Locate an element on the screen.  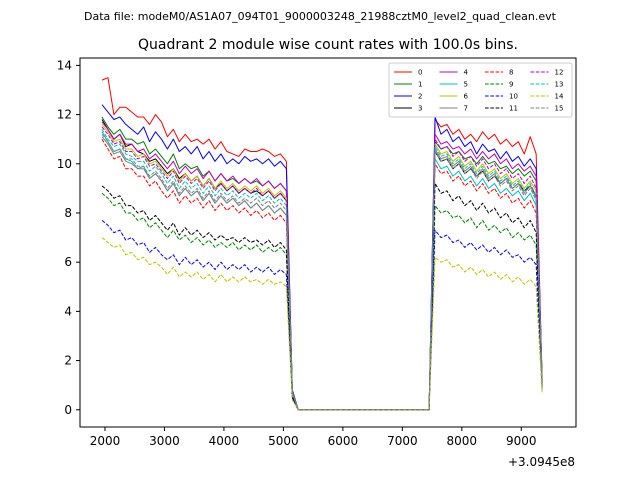
legend-label-10: 10 is located at coordinates (513, 97).